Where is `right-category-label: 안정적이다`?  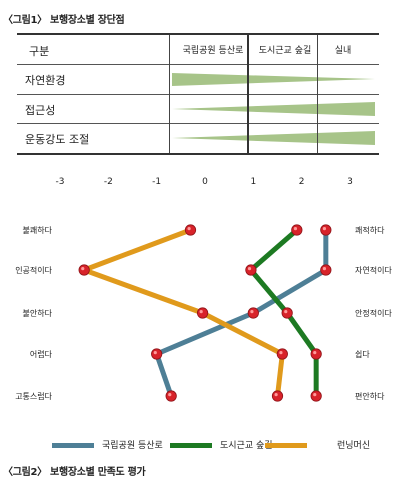 right-category-label: 안정적이다 is located at coordinates (373, 313).